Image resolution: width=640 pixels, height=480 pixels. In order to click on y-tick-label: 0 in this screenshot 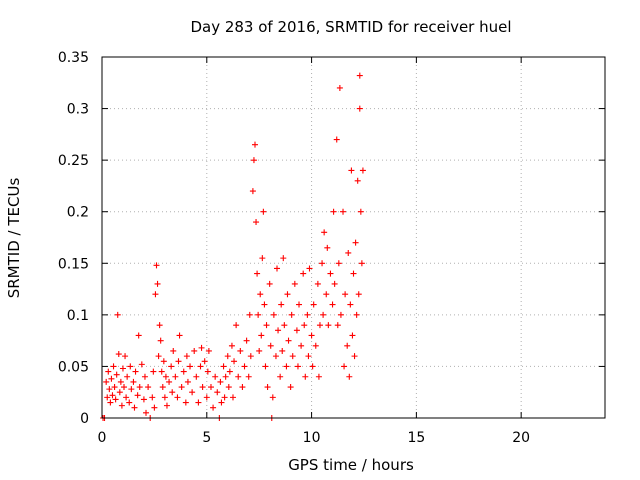, I will do `click(84, 419)`.